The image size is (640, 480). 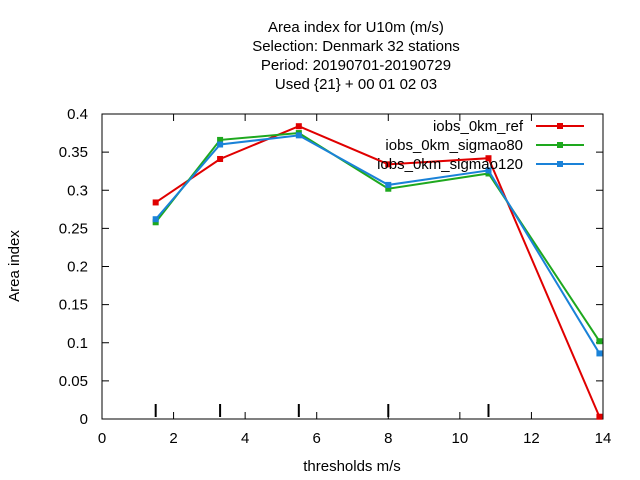 I want to click on y-tick-label: 0, so click(x=84, y=419).